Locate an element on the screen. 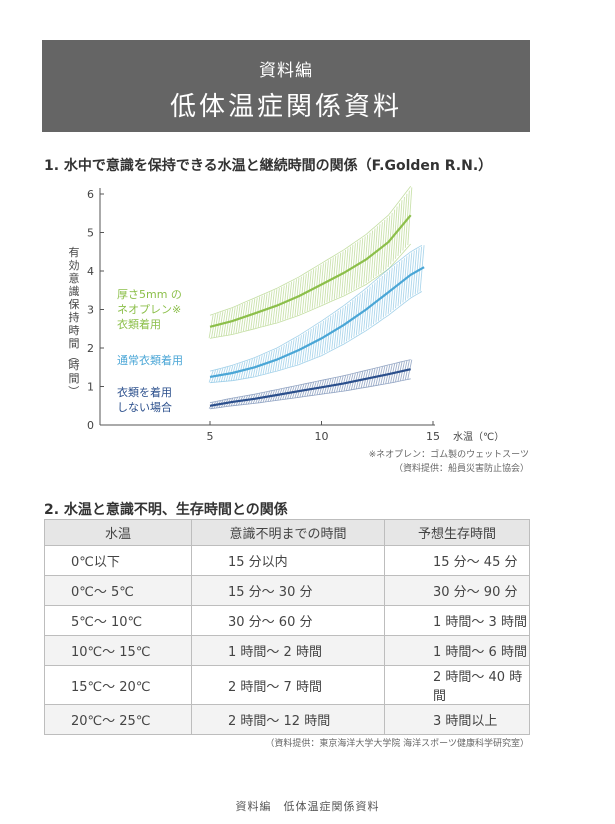 The width and height of the screenshot is (615, 824). series-label: 通常衣類着用 is located at coordinates (150, 360).